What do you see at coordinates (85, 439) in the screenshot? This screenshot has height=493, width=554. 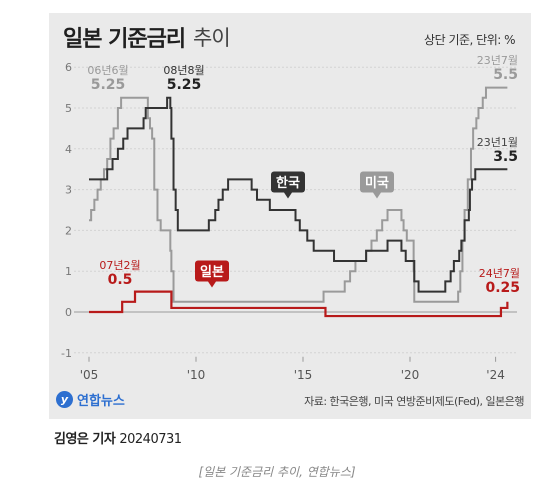 I see `byline-name: 김영은 기자` at bounding box center [85, 439].